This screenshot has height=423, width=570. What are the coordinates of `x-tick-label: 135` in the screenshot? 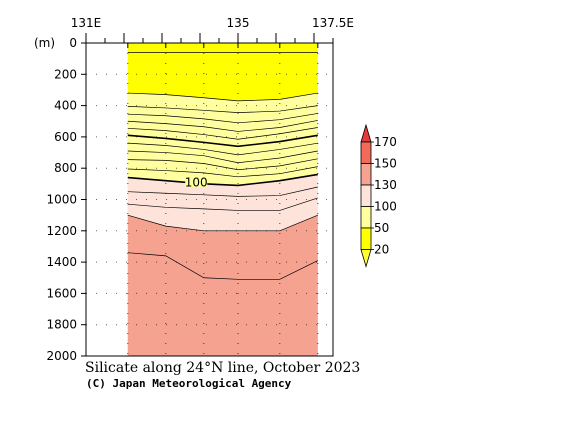 It's located at (238, 23).